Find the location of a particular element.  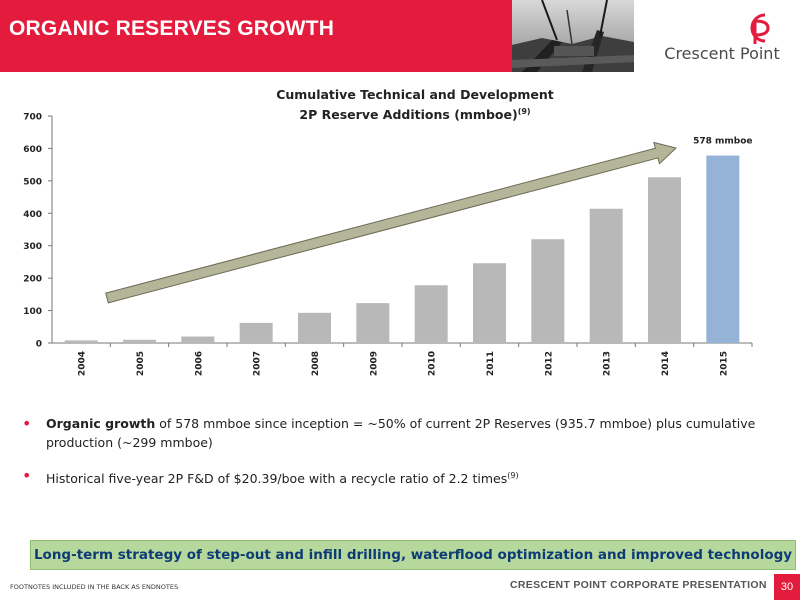

x-tick-label: 2005 is located at coordinates (141, 363).